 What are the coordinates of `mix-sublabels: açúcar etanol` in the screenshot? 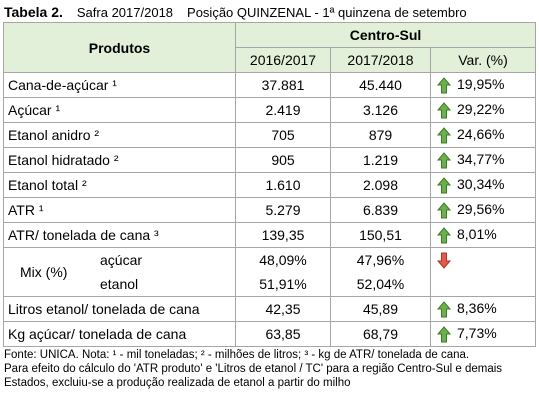 It's located at (121, 272).